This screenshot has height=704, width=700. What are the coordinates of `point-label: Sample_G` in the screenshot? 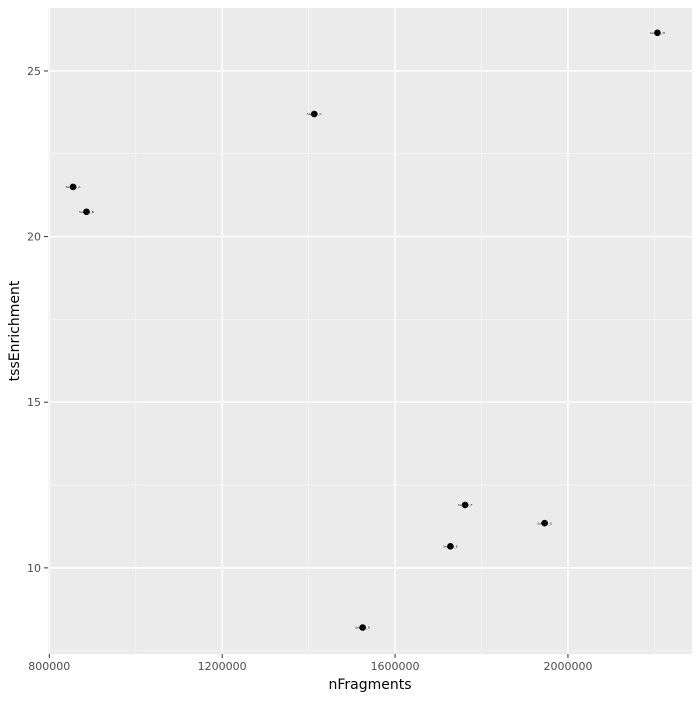 It's located at (545, 523).